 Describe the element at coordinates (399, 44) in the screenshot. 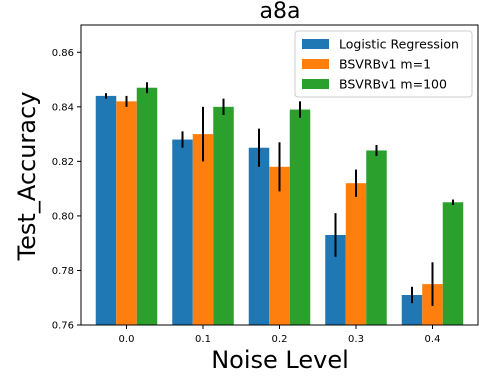

I see `legend-label: Logistic Regression` at that location.